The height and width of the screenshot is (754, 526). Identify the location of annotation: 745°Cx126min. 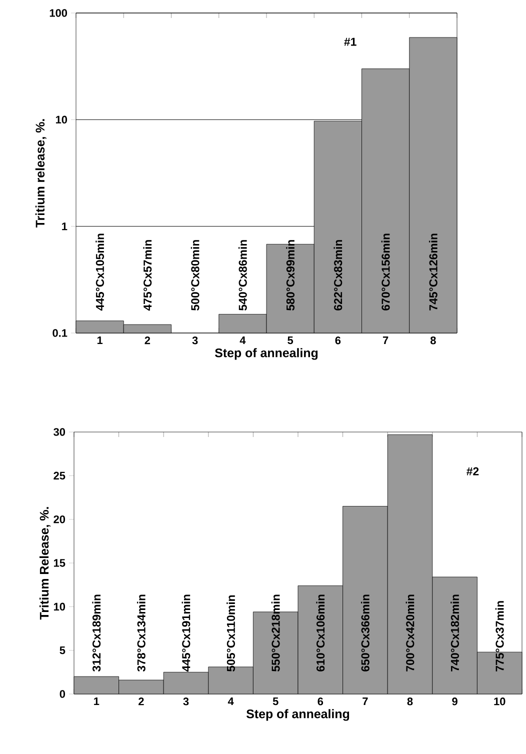
(433, 272).